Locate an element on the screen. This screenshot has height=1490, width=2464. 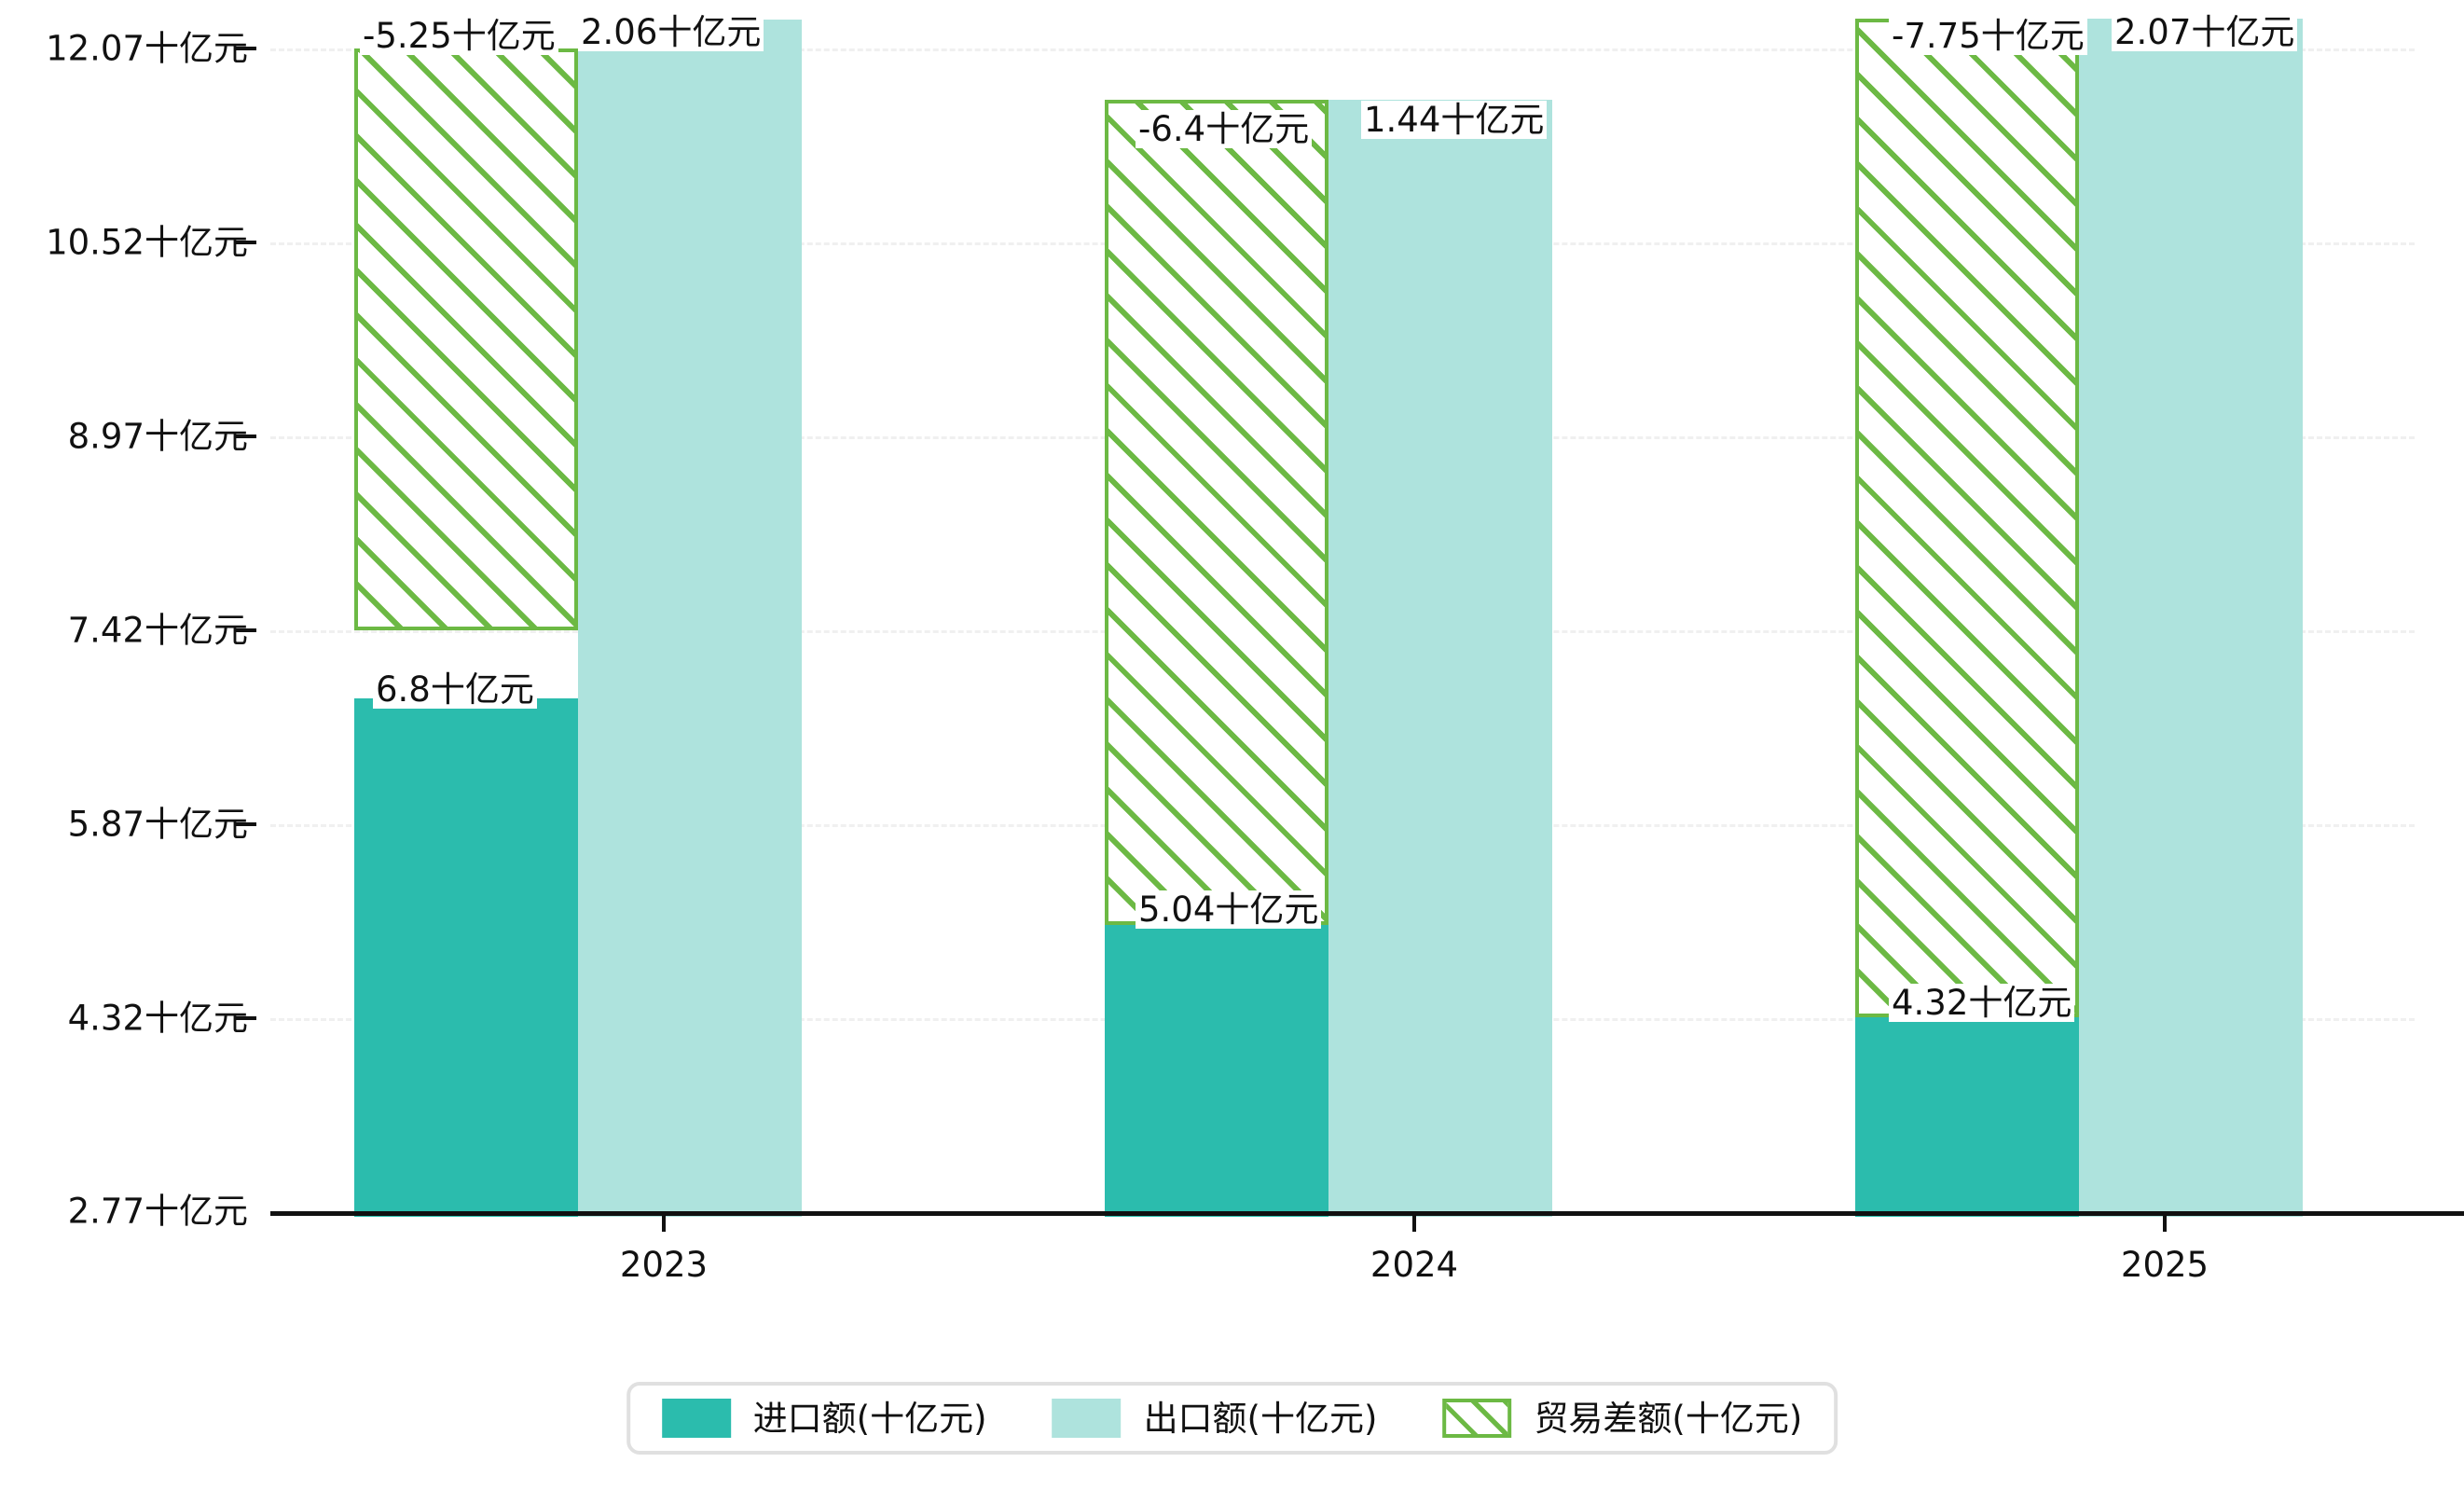
bar-balance-2023 is located at coordinates (466, 339).